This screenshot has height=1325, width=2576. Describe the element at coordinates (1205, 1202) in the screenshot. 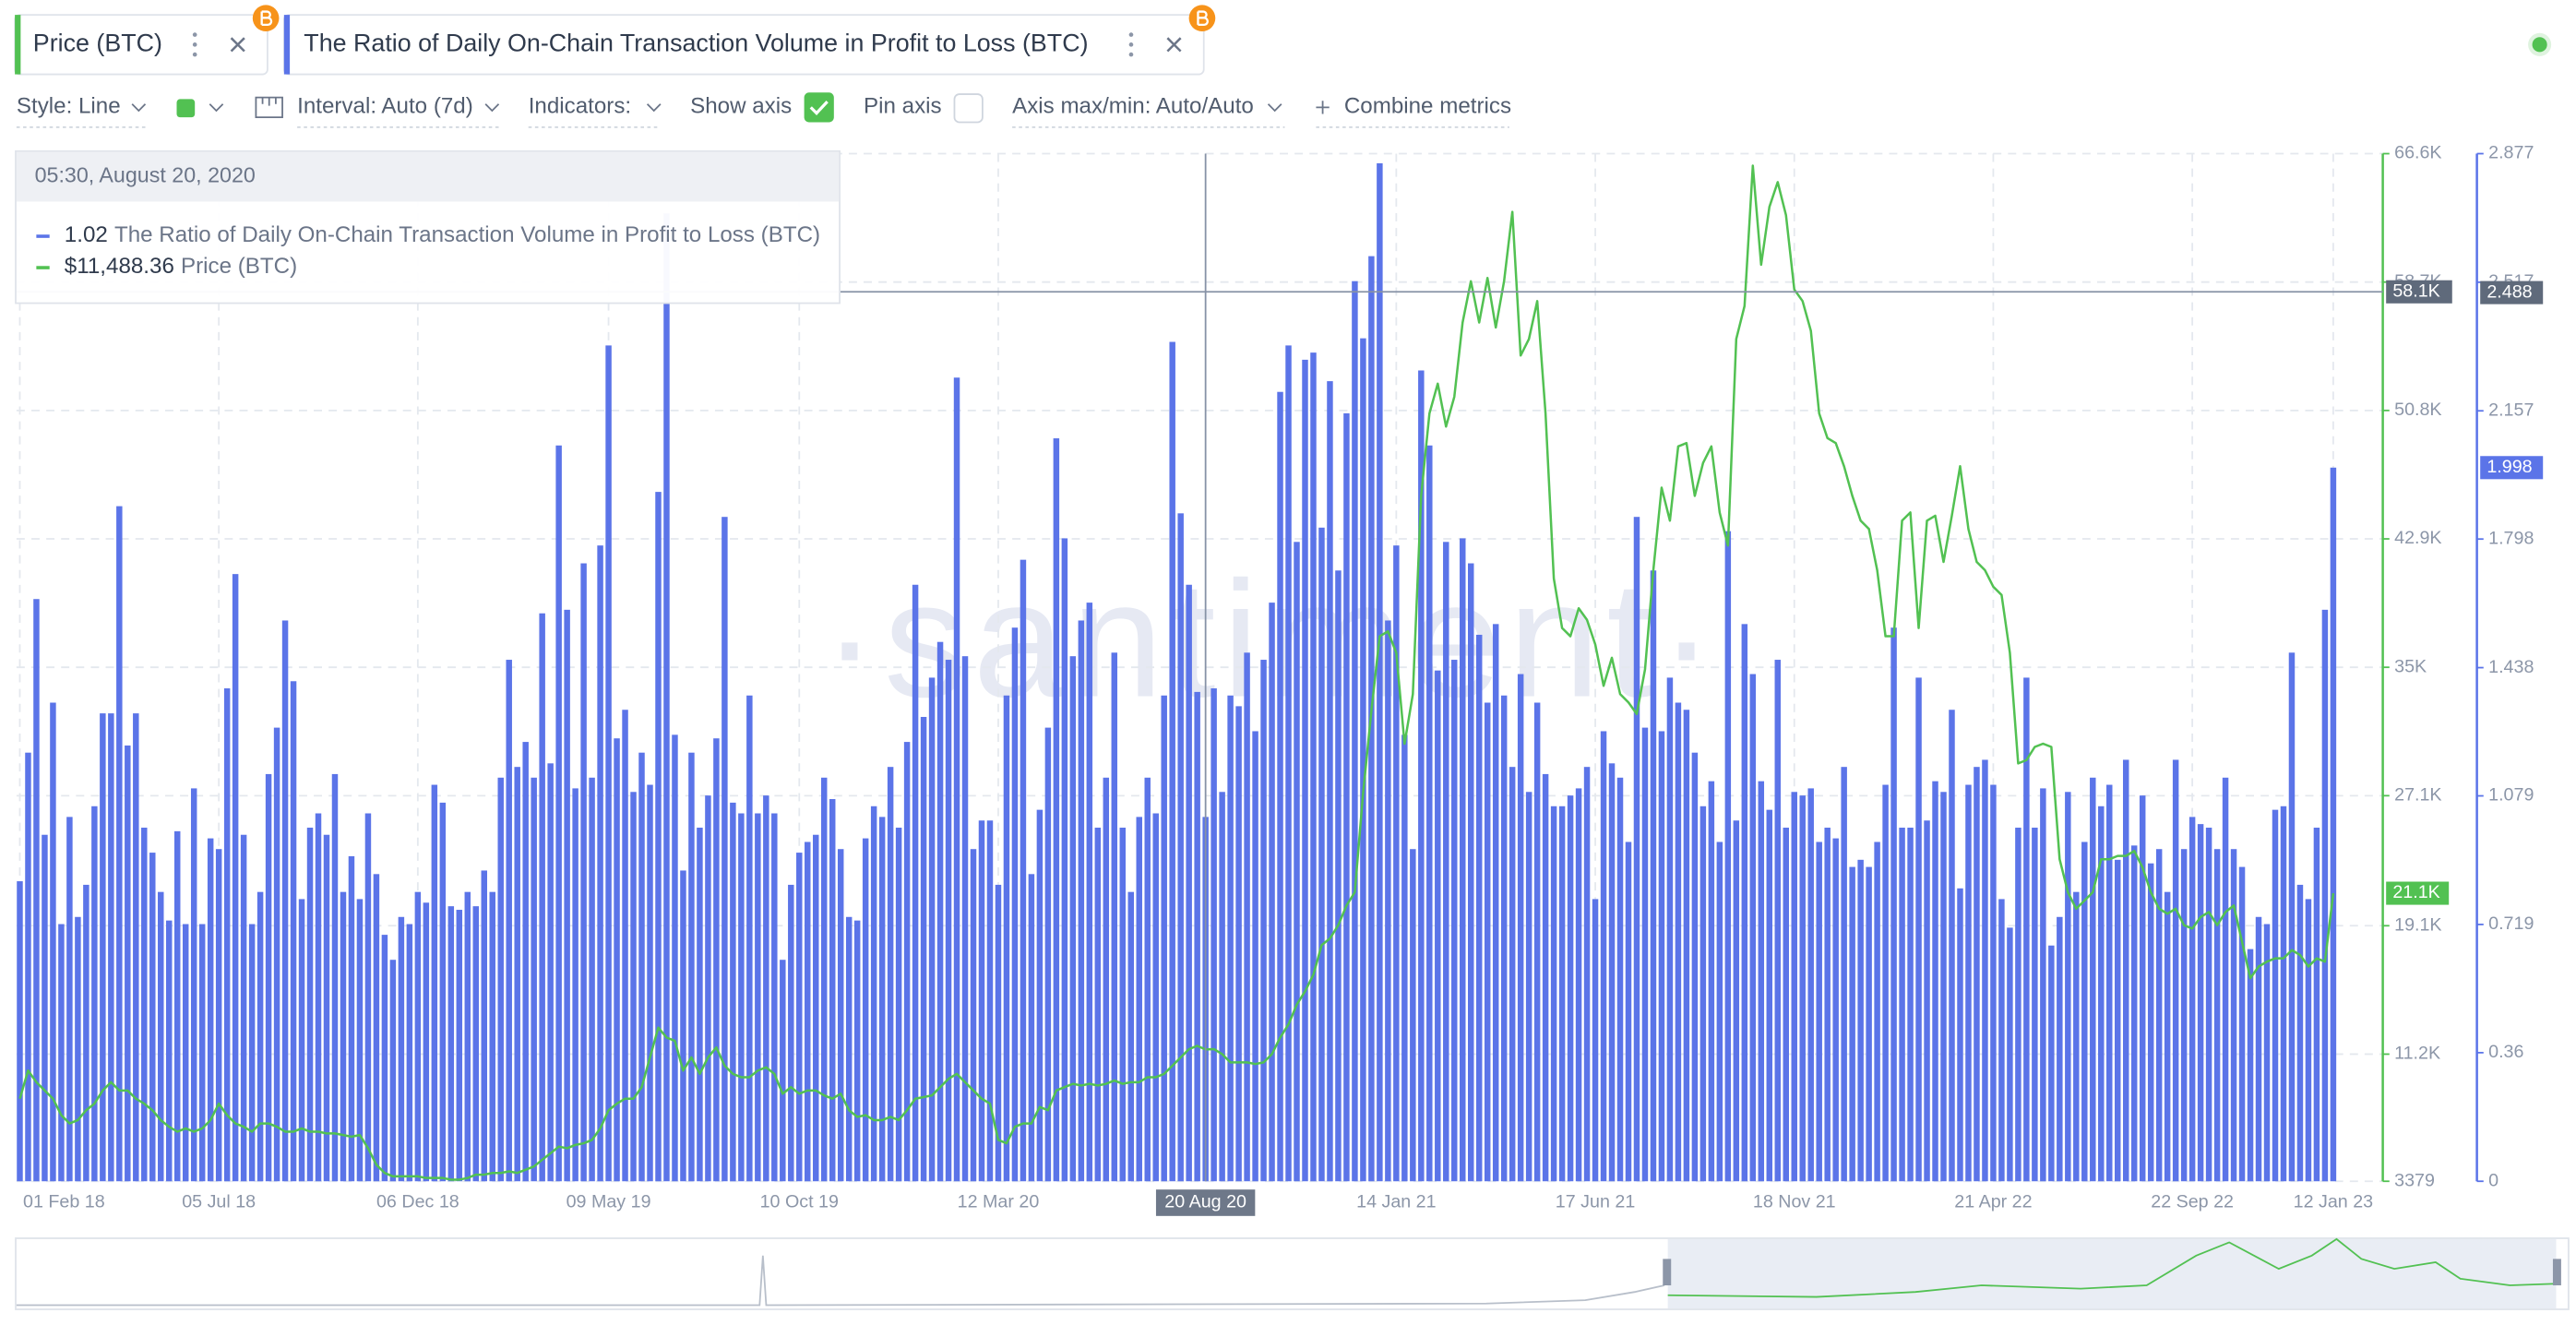

I see `crosshair-x-label-bg` at that location.